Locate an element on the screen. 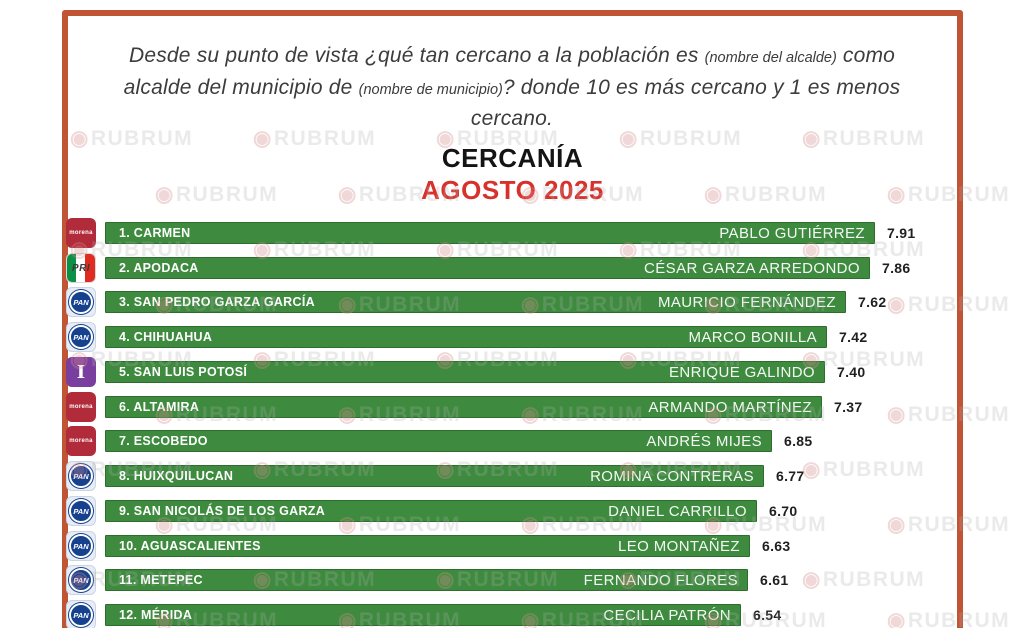 This screenshot has height=628, width=1024. mayor-label: CECILIA PATRÓN is located at coordinates (667, 615).